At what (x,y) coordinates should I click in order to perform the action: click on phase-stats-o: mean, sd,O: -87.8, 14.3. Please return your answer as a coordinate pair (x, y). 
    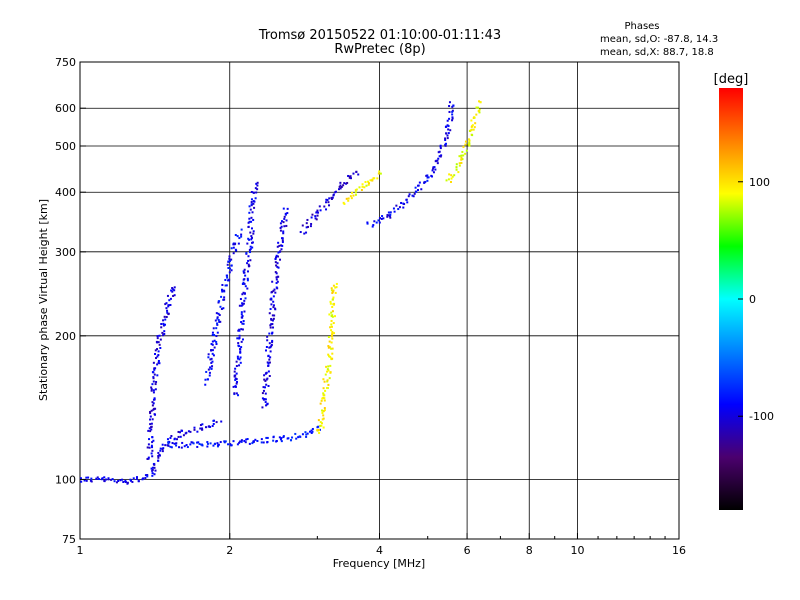
    Looking at the image, I should click on (659, 39).